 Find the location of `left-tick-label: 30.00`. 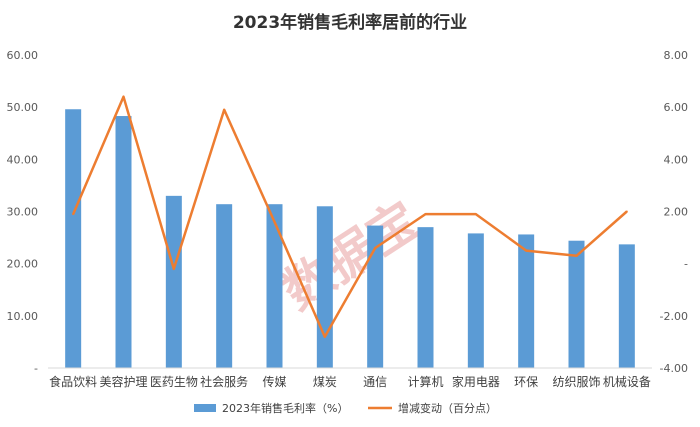

left-tick-label: 30.00 is located at coordinates (23, 212).